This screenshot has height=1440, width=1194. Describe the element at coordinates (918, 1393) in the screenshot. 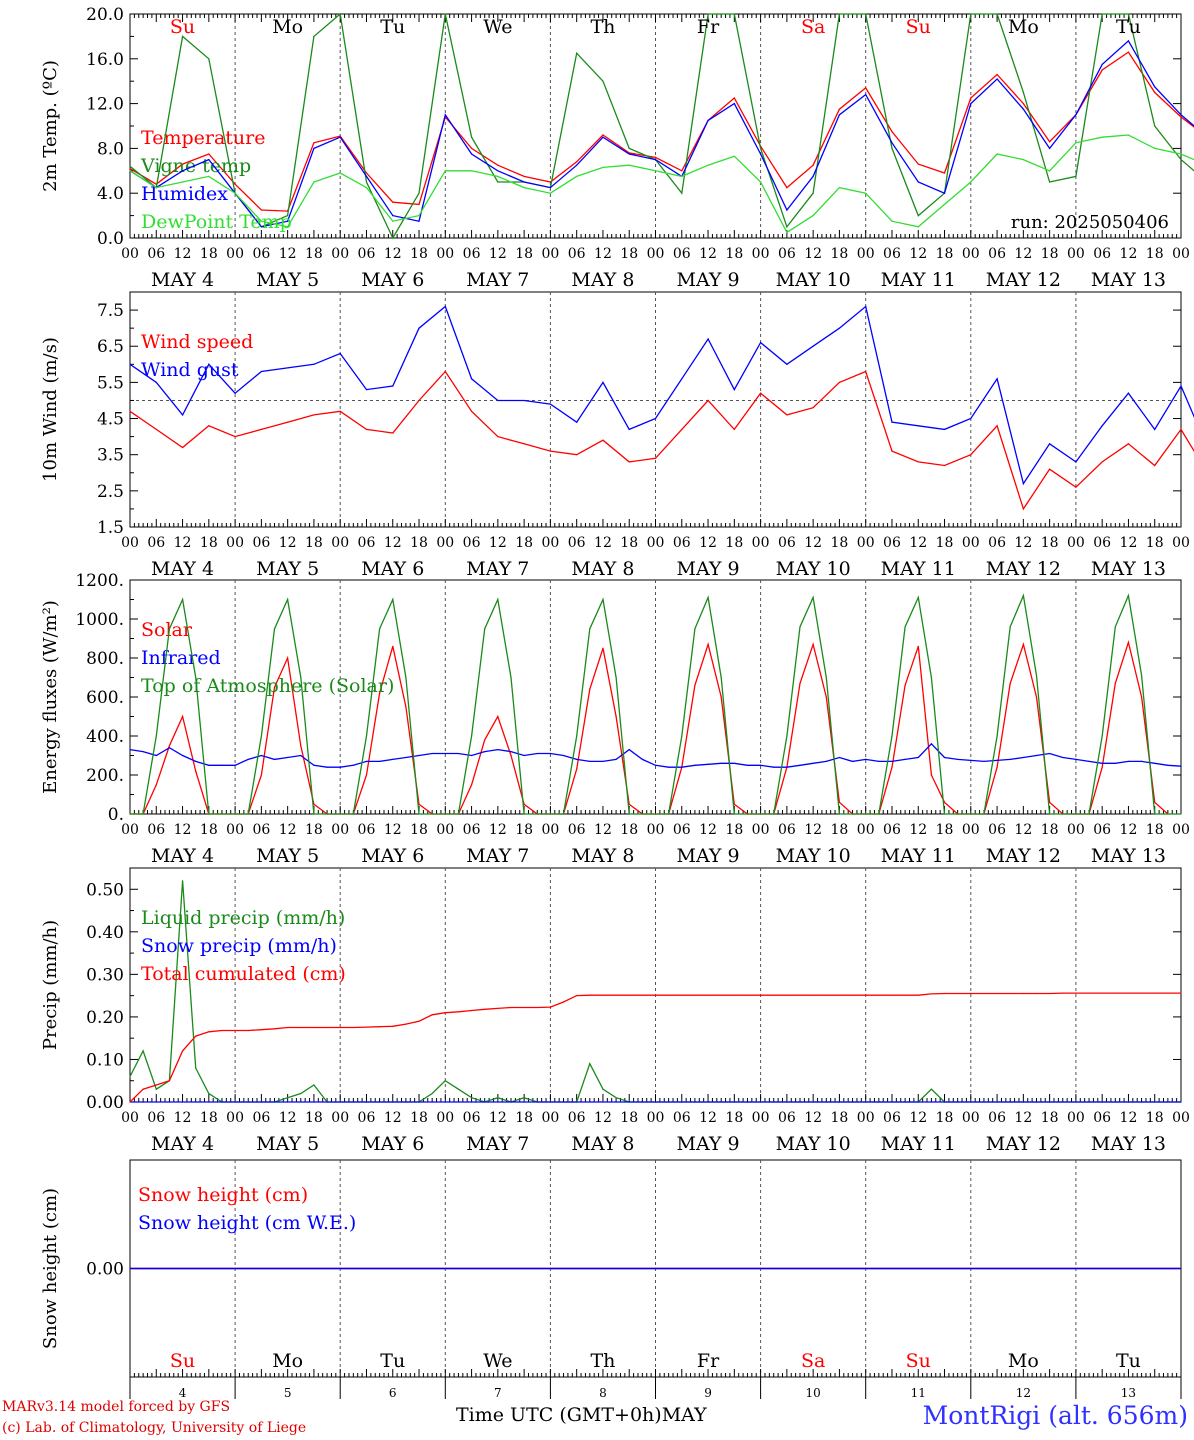

I see `day-number-label: 11` at that location.